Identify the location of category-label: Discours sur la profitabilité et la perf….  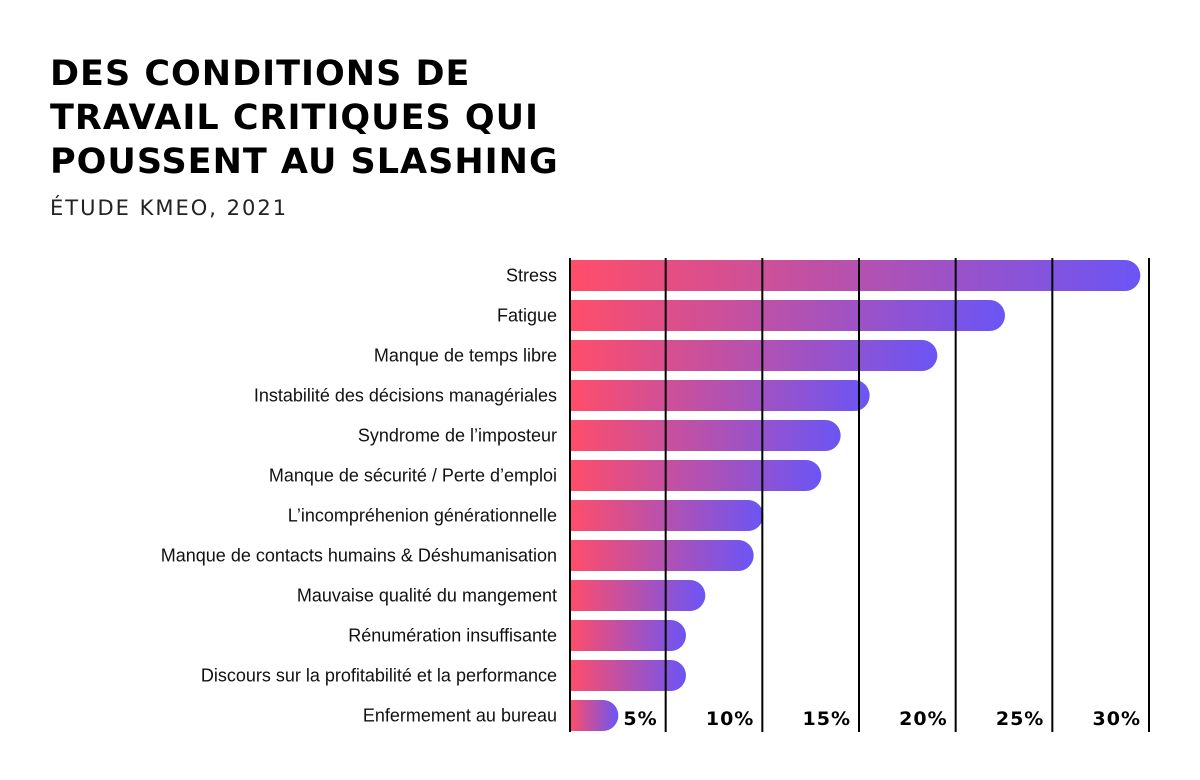
(379, 676).